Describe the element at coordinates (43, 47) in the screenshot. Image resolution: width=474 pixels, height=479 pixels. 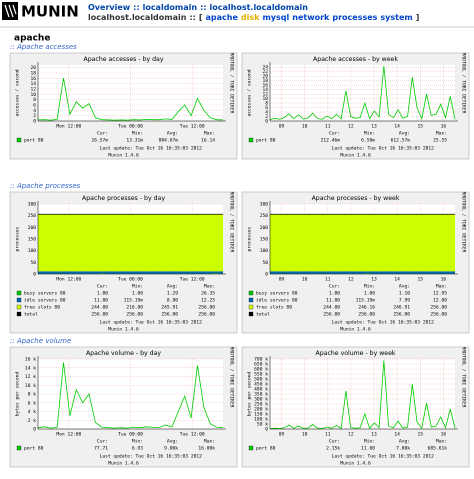
I see `section-title: :: Apache accesses` at that location.